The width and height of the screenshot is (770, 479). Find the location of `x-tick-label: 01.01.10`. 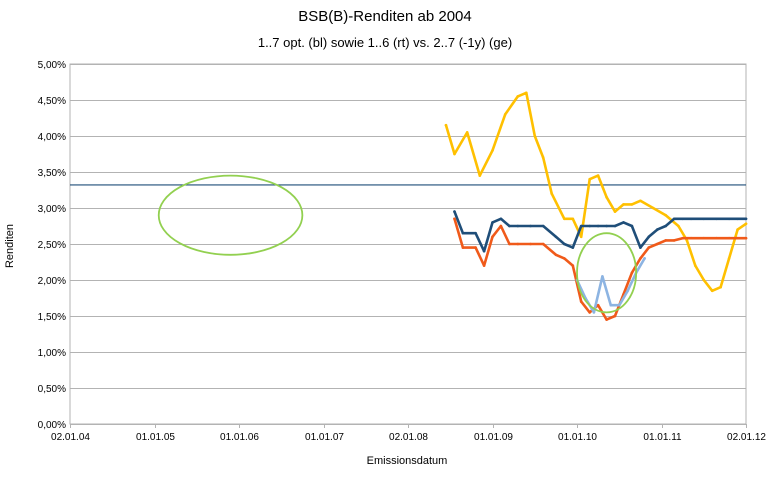

x-tick-label: 01.01.10 is located at coordinates (577, 437).